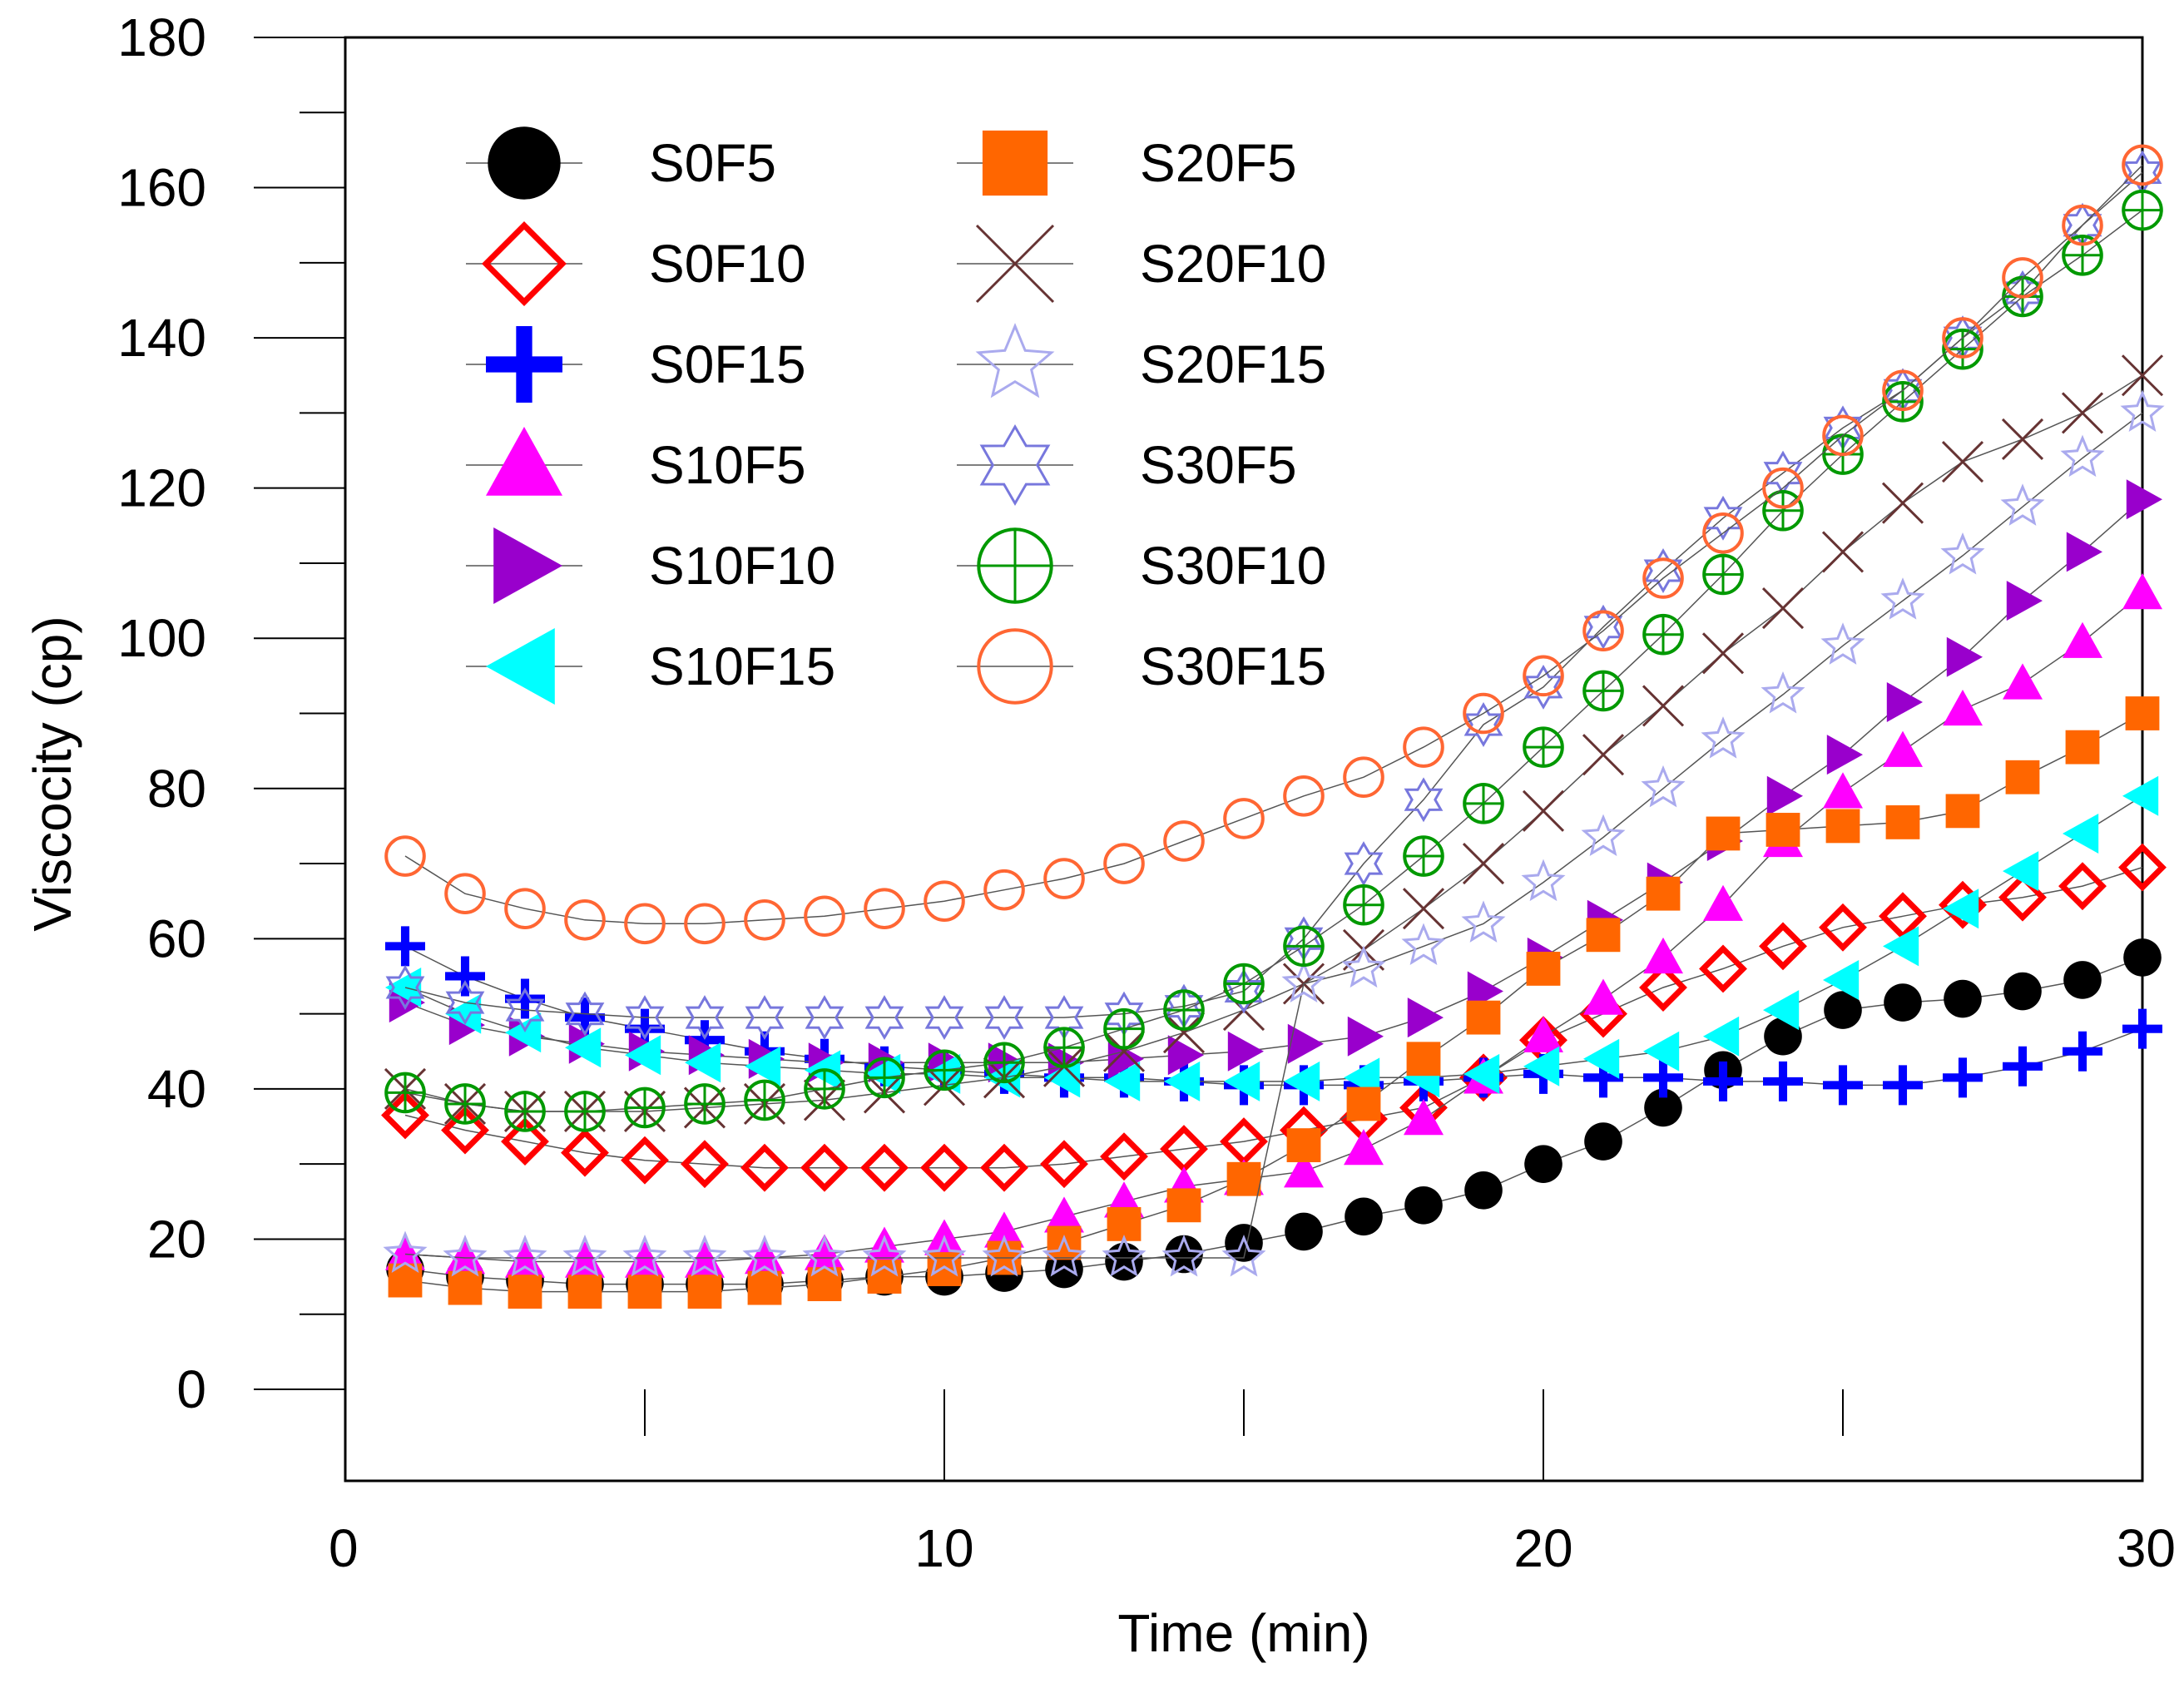 This screenshot has height=1683, width=2184. I want to click on legend-label: S30F15, so click(1233, 666).